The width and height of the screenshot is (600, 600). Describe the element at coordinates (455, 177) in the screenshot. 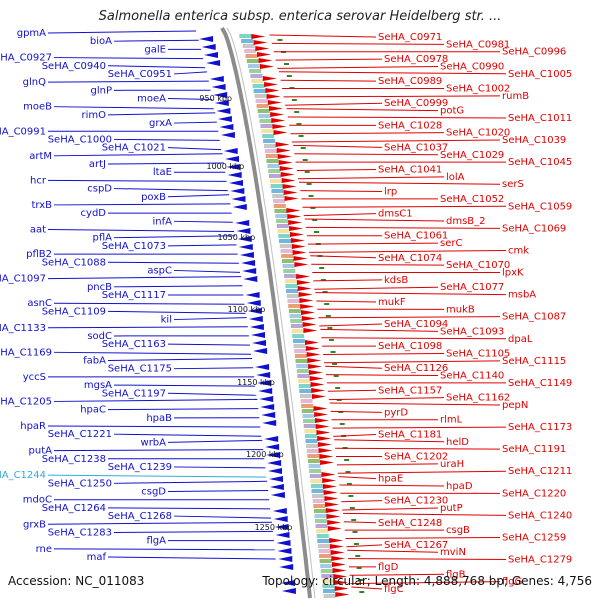

I see `gene-label-right: lolA` at that location.